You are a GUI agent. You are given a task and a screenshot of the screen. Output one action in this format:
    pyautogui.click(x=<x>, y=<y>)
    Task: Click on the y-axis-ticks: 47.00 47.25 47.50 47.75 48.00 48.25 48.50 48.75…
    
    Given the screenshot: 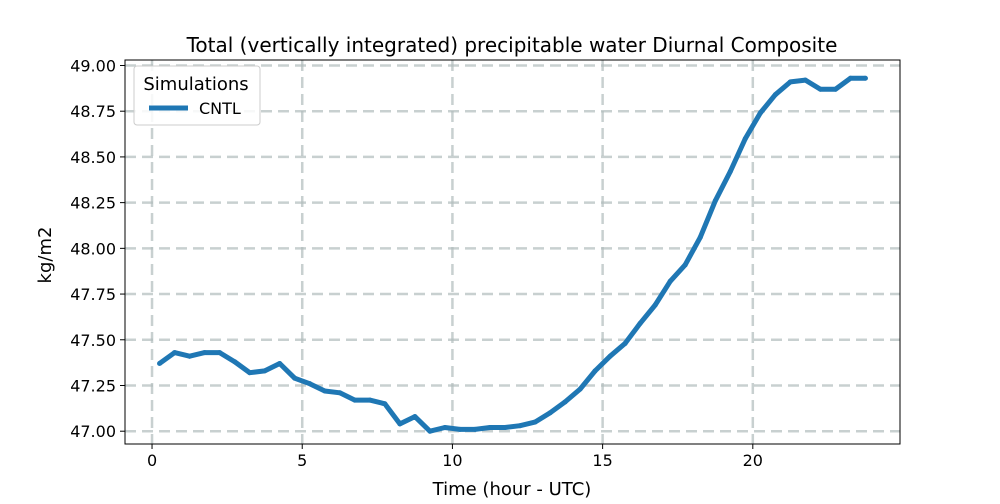 What is the action you would take?
    pyautogui.click(x=97, y=248)
    